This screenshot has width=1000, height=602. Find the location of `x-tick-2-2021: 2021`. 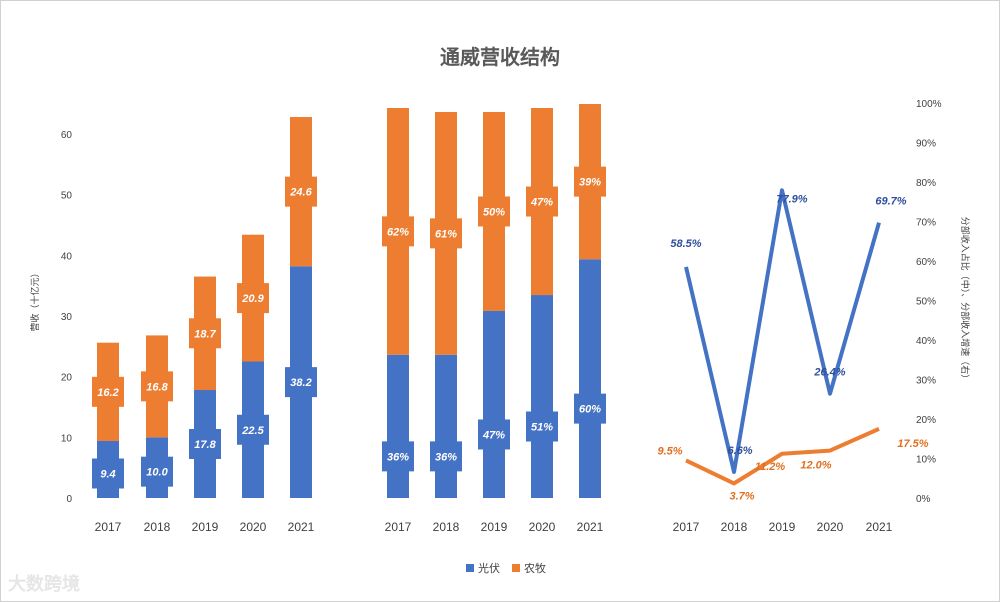

x-tick-2-2021: 2021 is located at coordinates (879, 527).